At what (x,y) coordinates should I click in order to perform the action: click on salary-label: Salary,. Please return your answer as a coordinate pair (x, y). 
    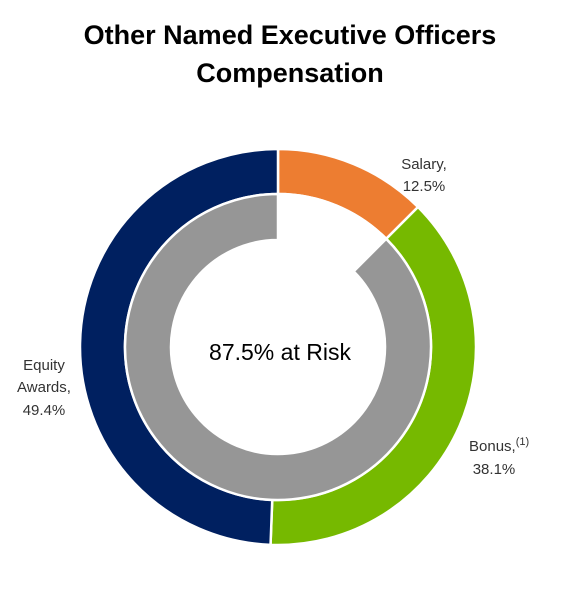
    Looking at the image, I should click on (424, 164).